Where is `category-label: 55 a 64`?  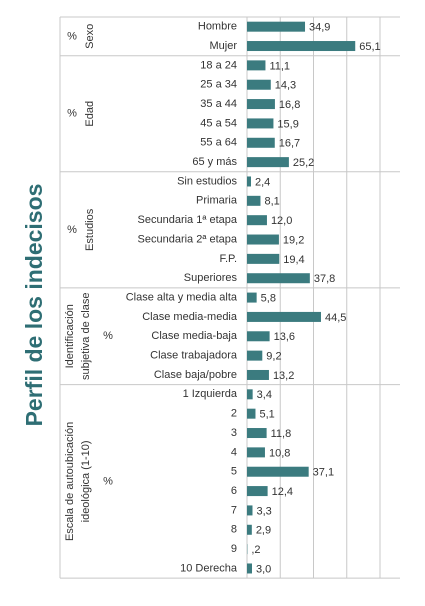 category-label: 55 a 64 is located at coordinates (218, 143).